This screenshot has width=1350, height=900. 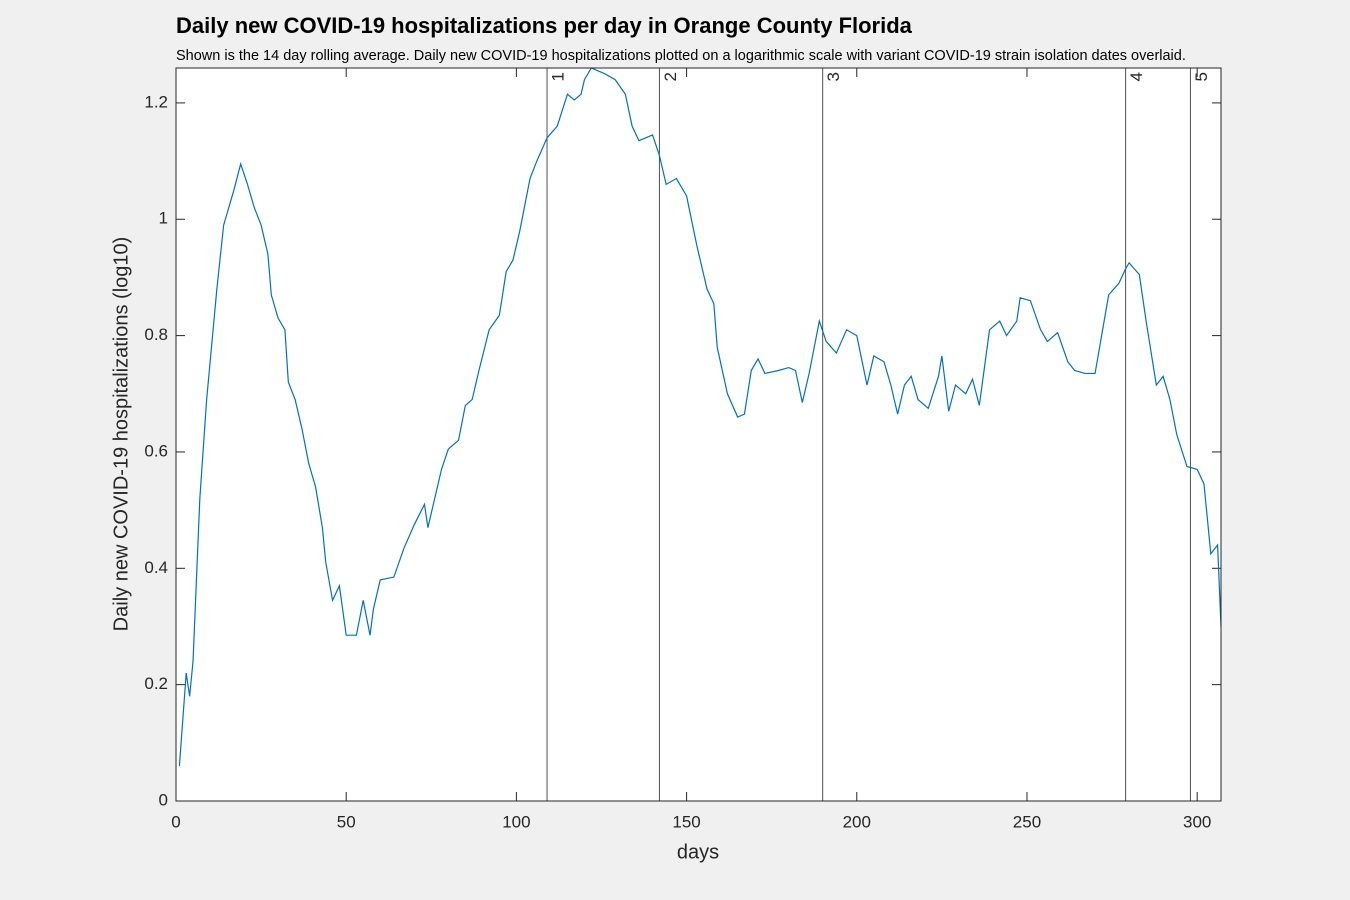 I want to click on y-tick-label: 0, so click(x=163, y=799).